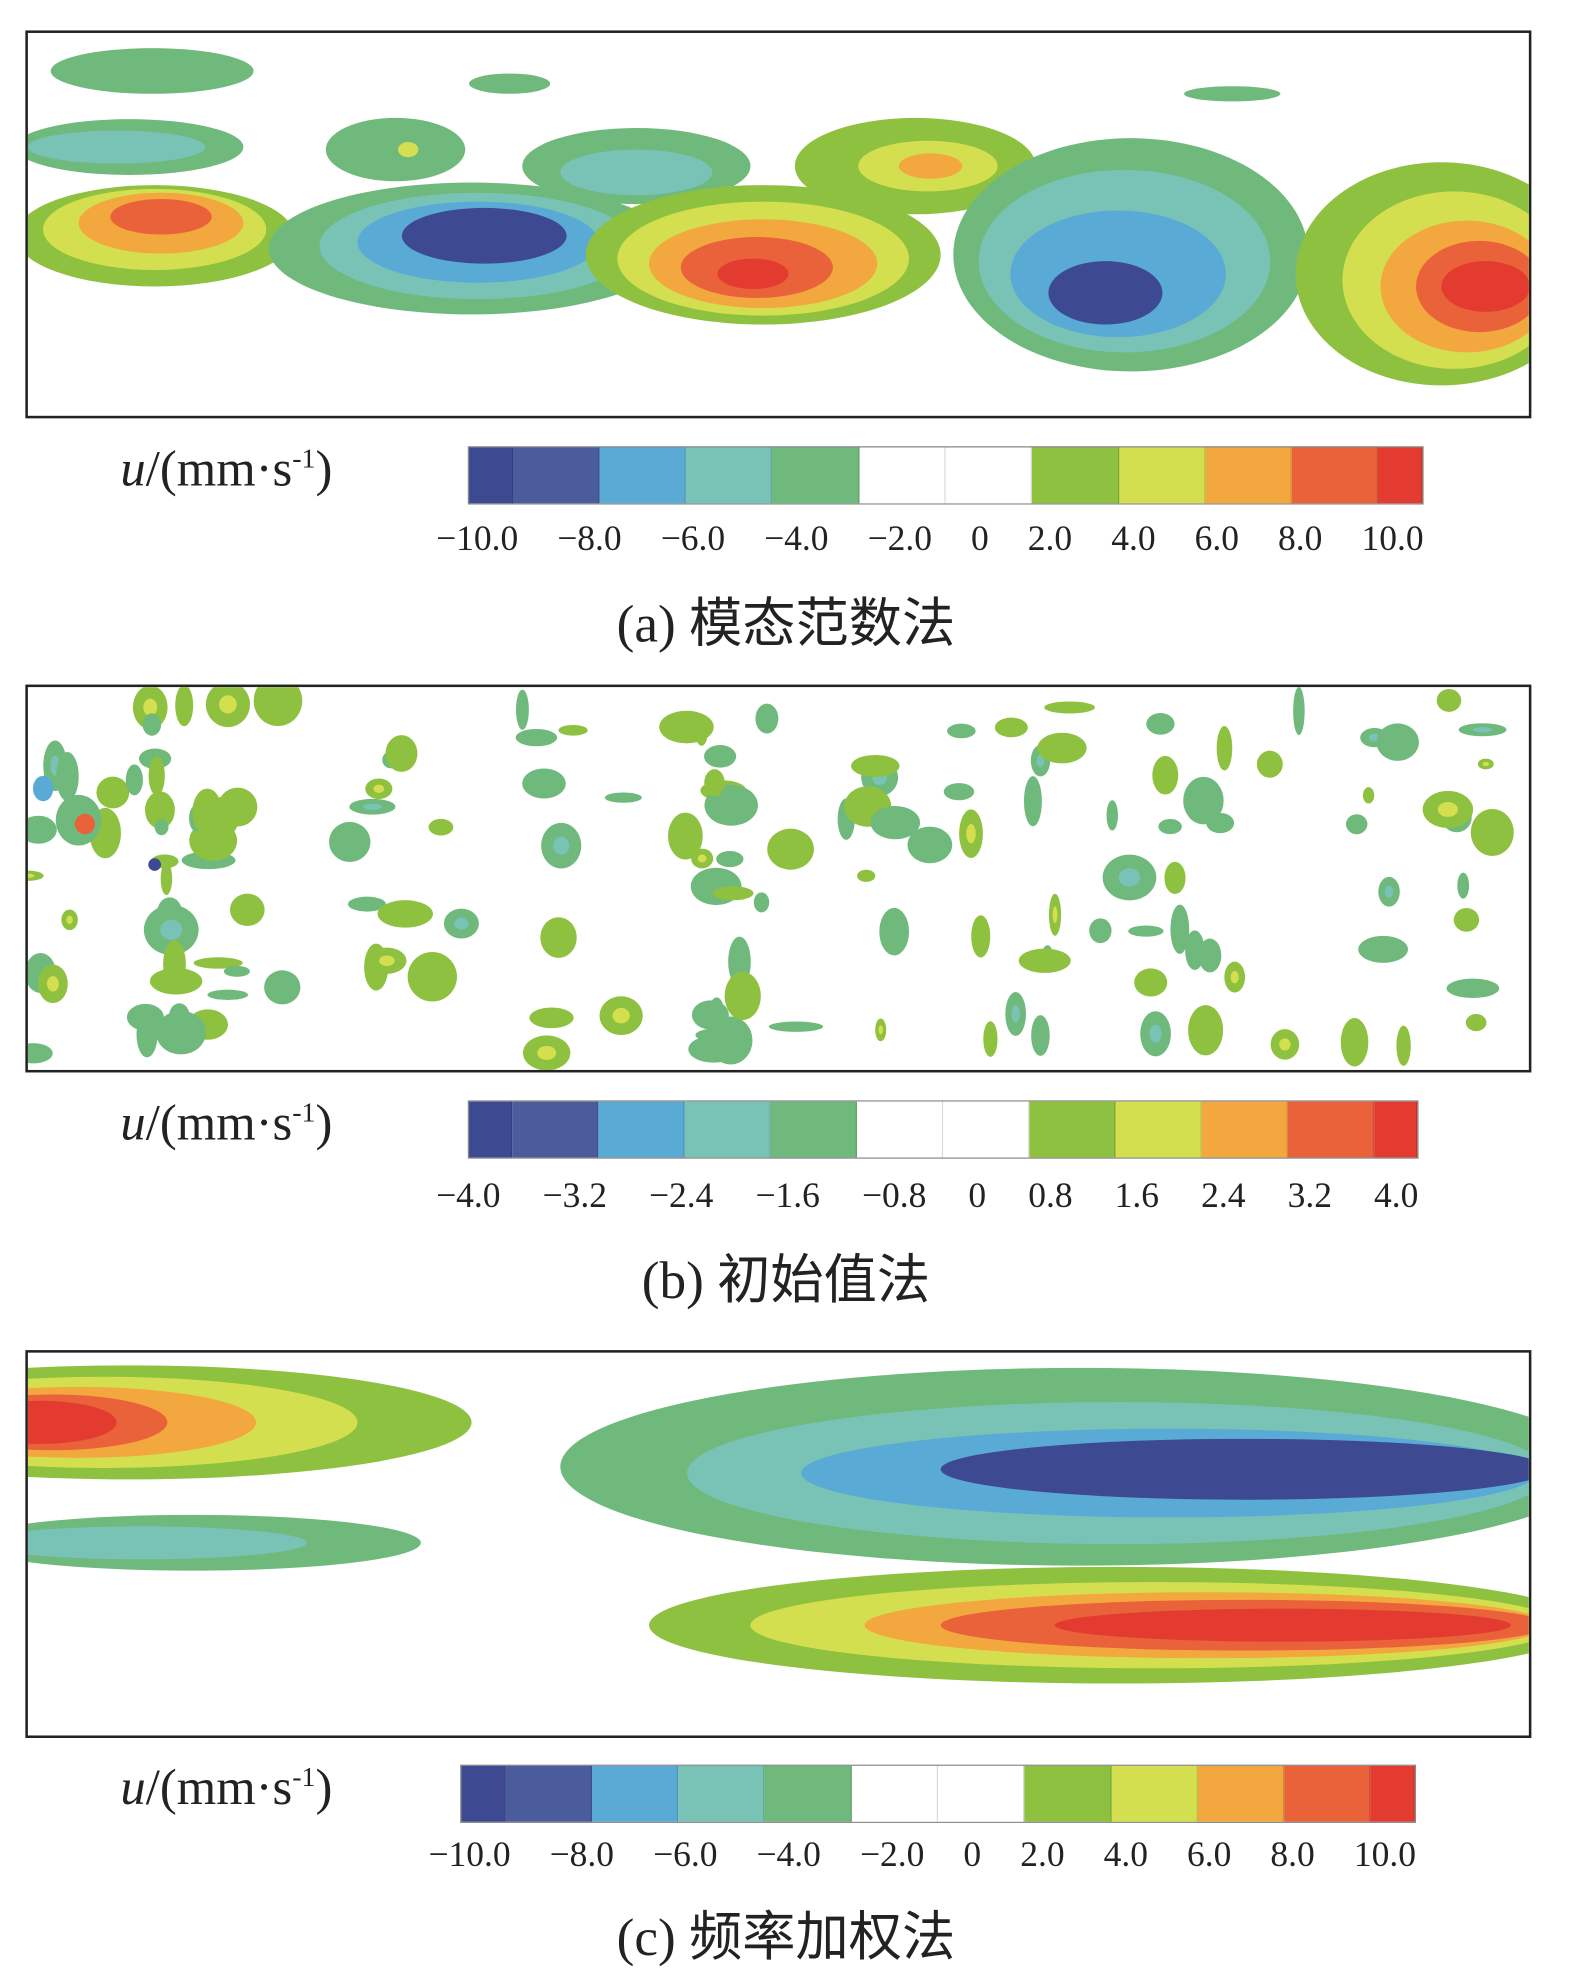 This screenshot has width=1572, height=1987. Describe the element at coordinates (1042, 1855) in the screenshot. I see `tick-label: 2.0` at that location.